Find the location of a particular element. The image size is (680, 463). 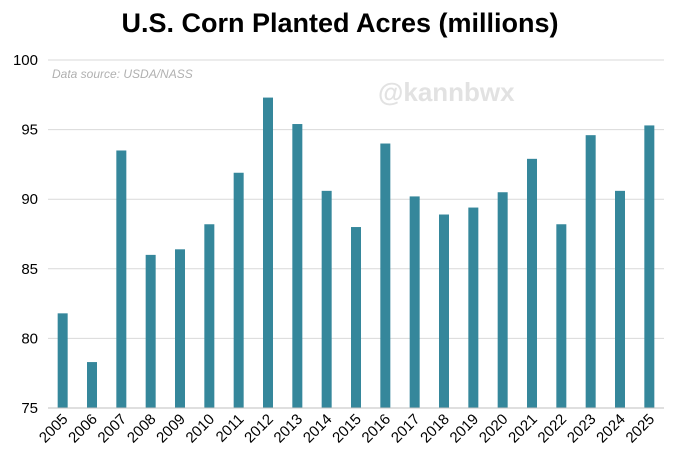

bar-2015 is located at coordinates (356, 317).